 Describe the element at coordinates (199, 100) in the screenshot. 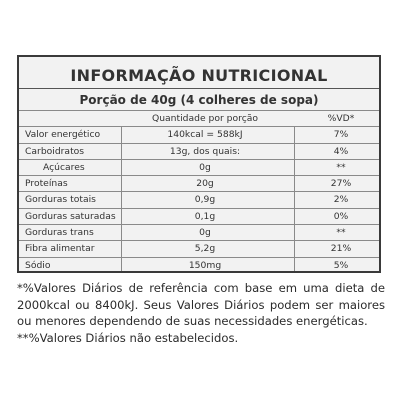

I see `serving-size: Porção de 40g (4 colheres de sopa)` at that location.